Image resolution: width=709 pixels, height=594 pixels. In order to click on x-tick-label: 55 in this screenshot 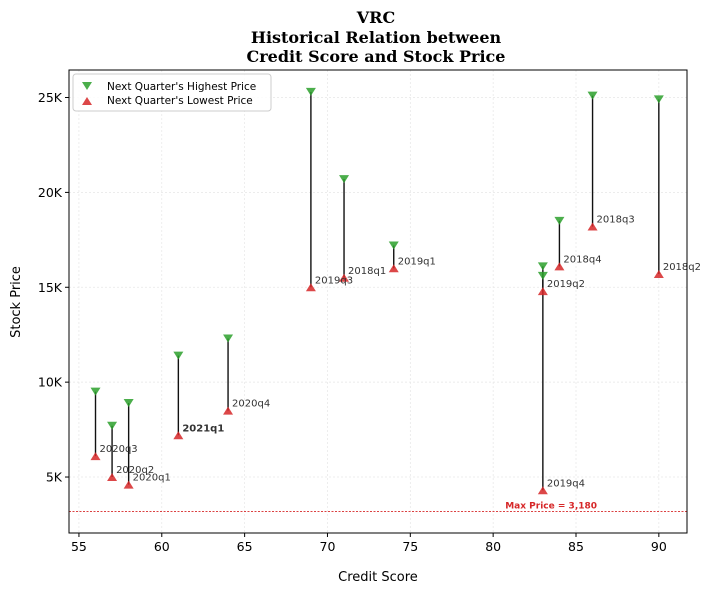, I will do `click(79, 546)`.